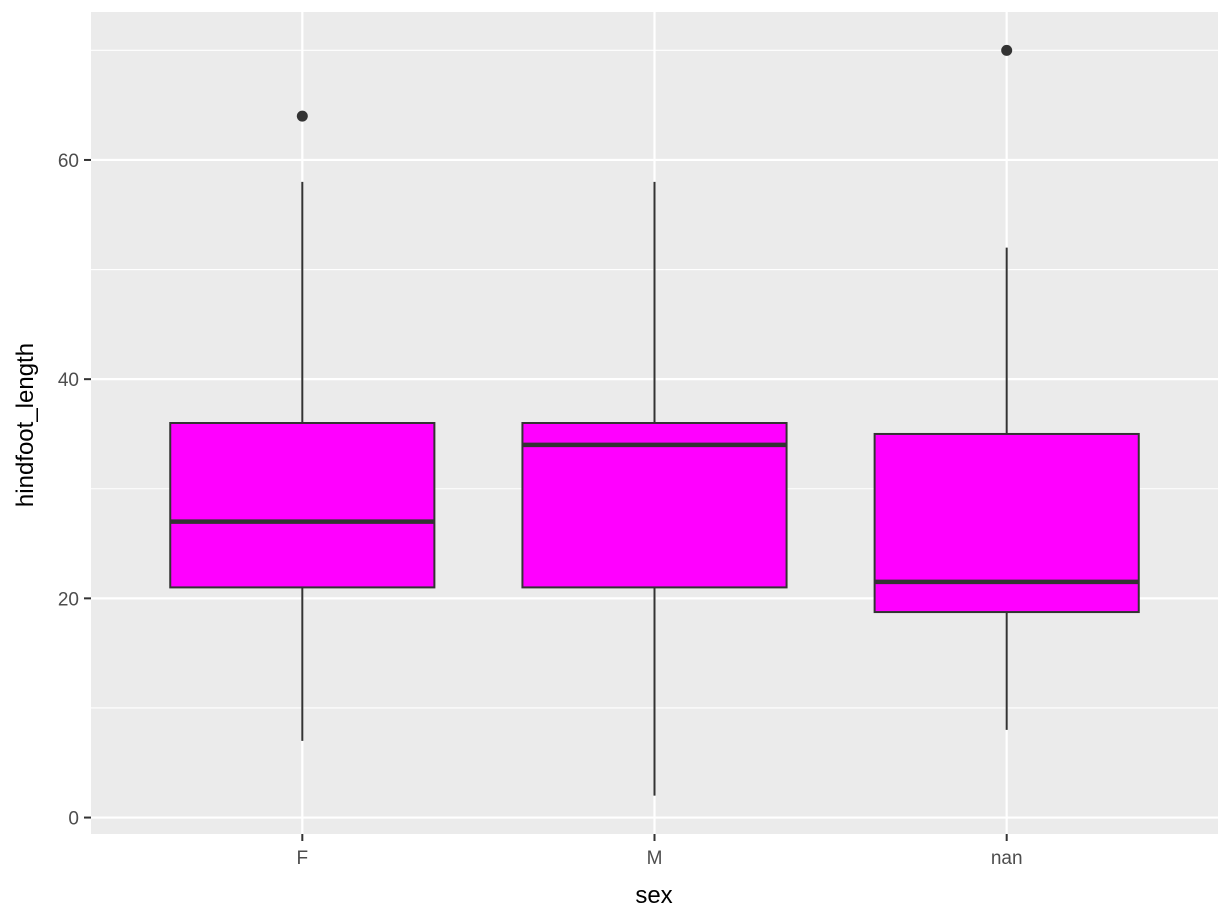  What do you see at coordinates (73, 819) in the screenshot?
I see `y-tick-label: 0` at bounding box center [73, 819].